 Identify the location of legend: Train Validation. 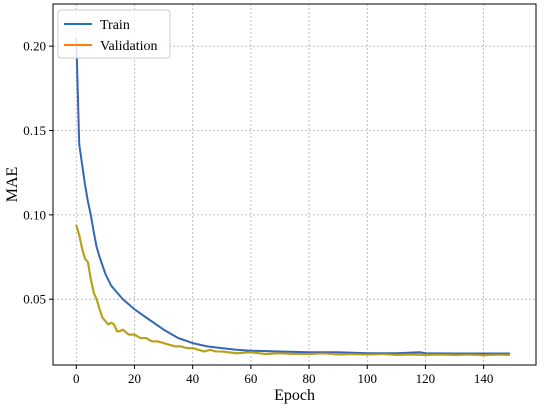
(114, 34).